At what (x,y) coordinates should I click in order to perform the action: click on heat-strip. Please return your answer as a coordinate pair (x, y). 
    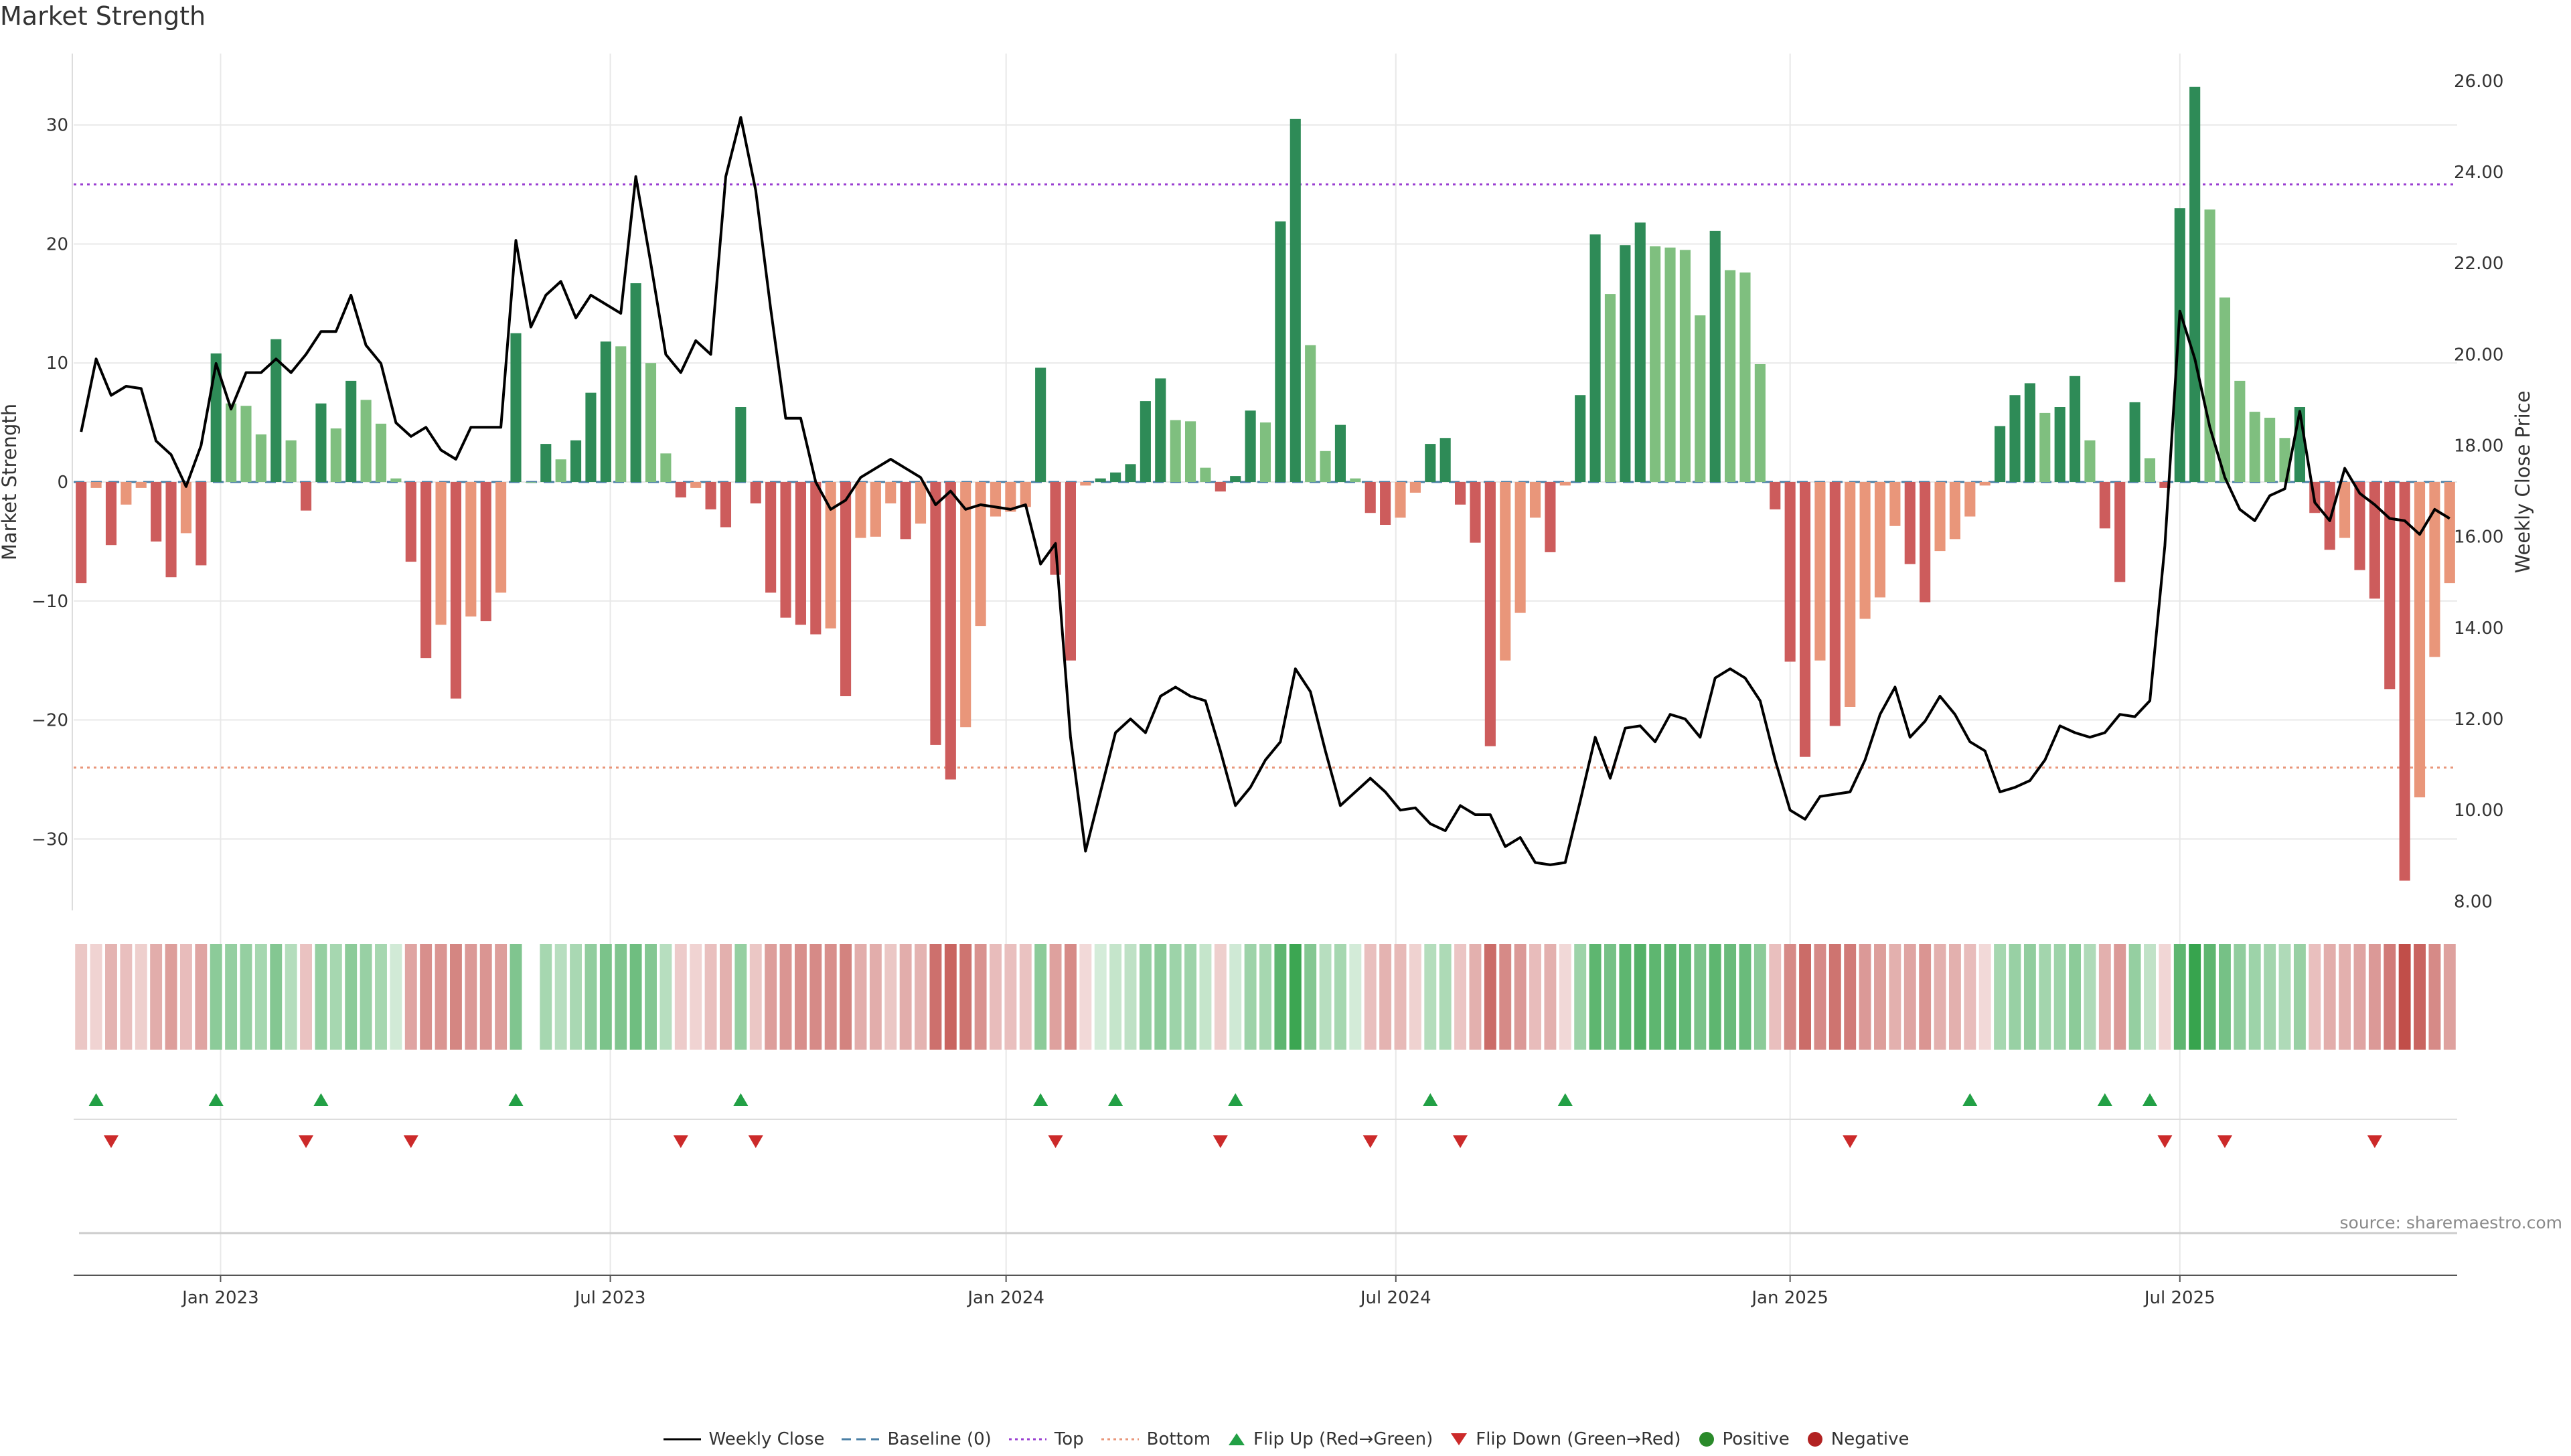
    Looking at the image, I should click on (1265, 997).